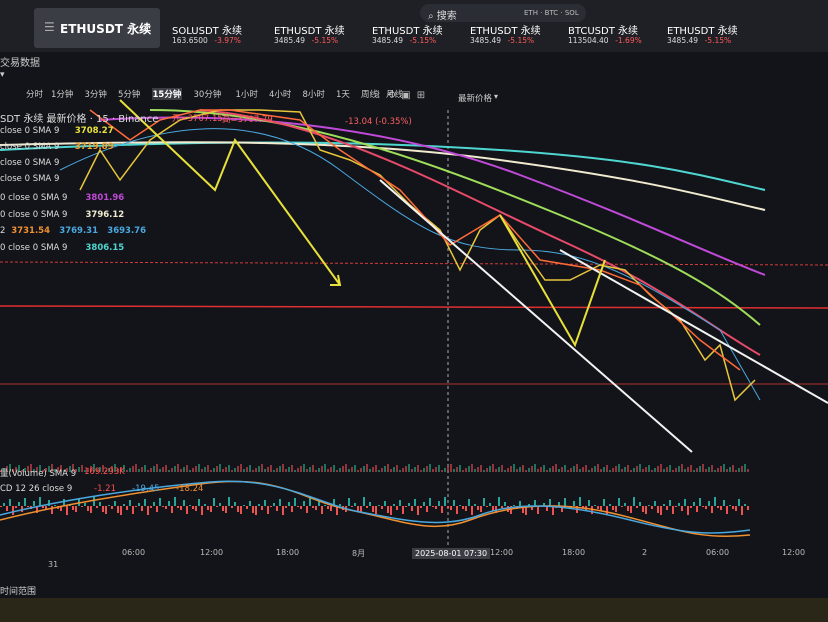 The image size is (828, 622). Describe the element at coordinates (207, 95) in the screenshot. I see `timeframe-button: 30分钟` at that location.